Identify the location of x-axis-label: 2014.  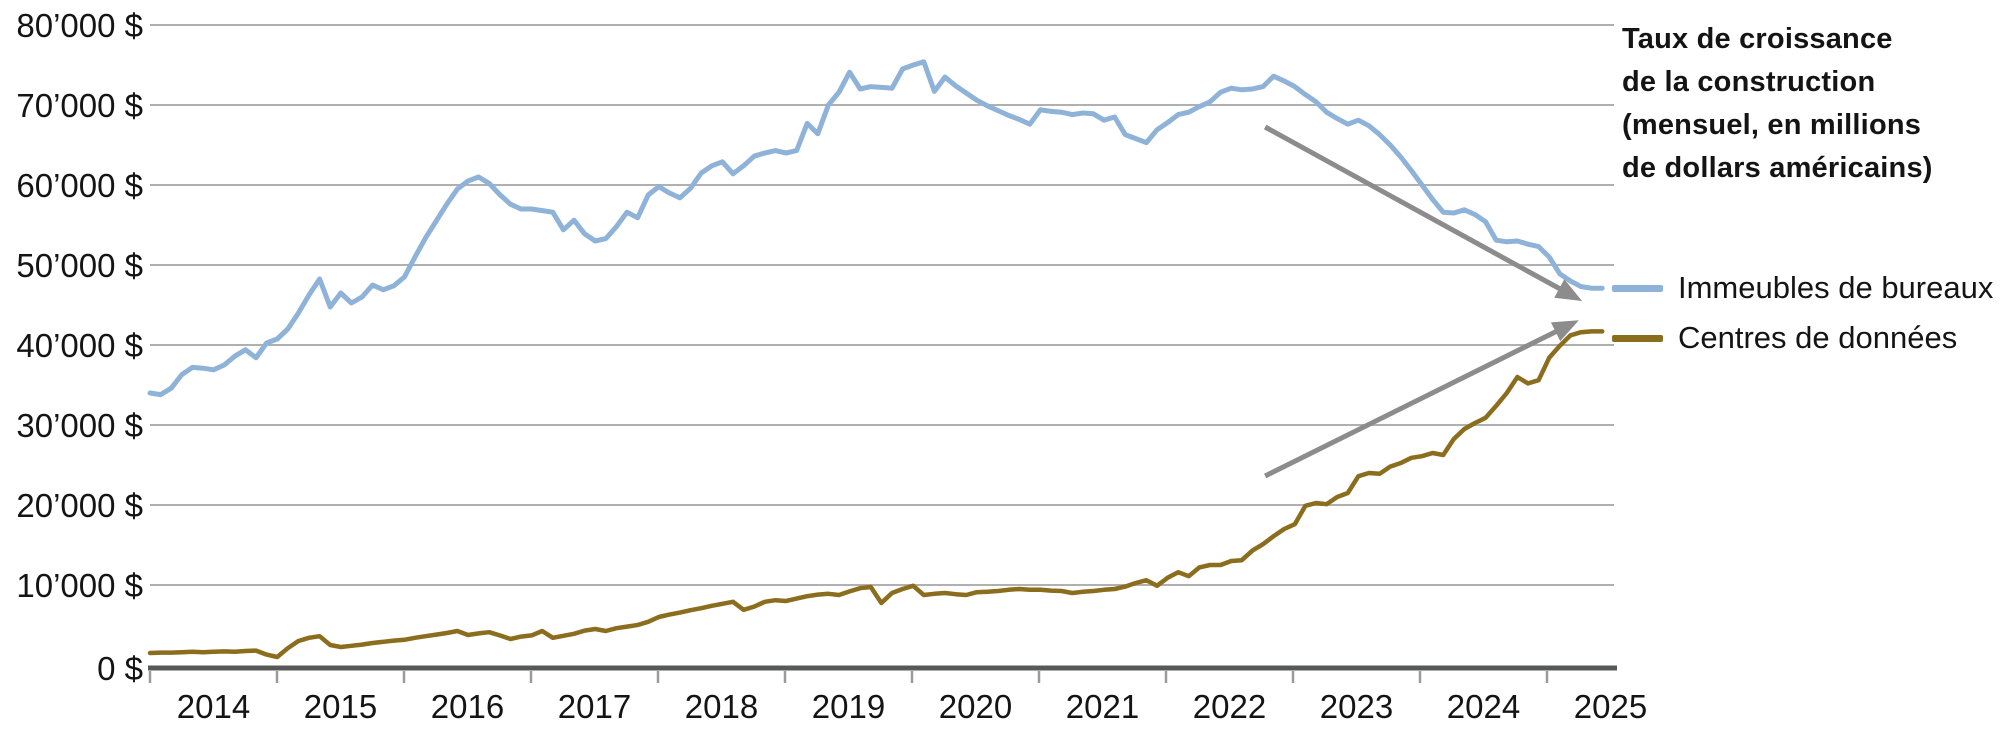
(213, 706).